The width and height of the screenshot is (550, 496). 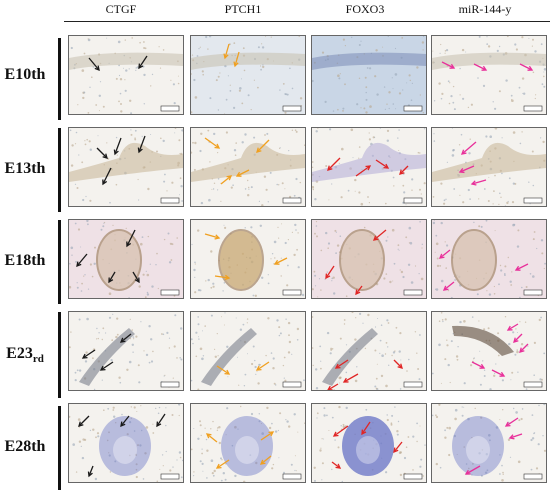 What do you see at coordinates (25, 446) in the screenshot?
I see `row-label-e28: E28th` at bounding box center [25, 446].